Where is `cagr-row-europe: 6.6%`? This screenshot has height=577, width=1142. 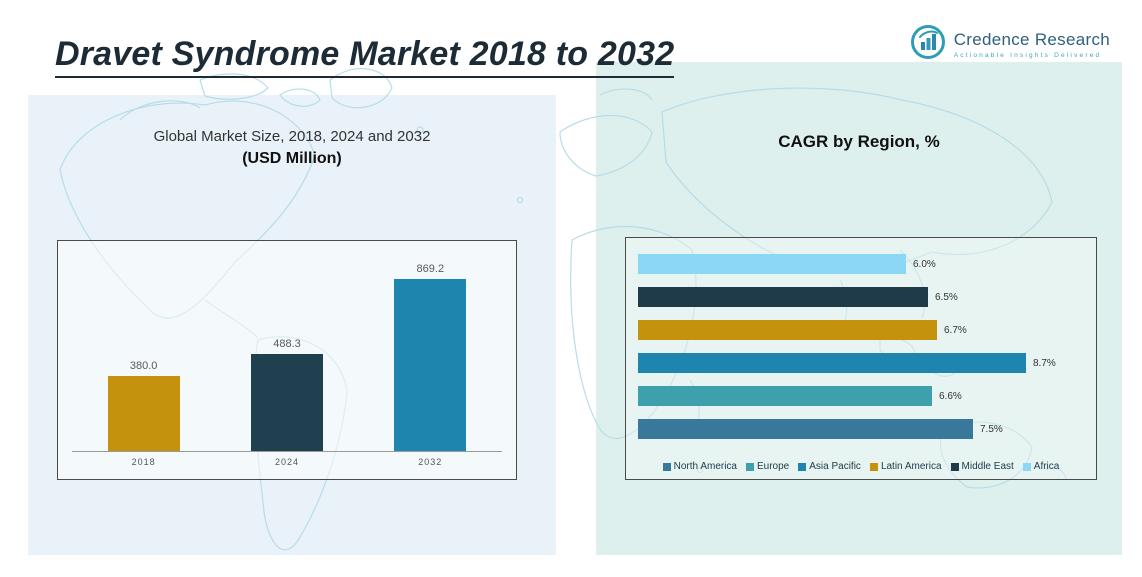 cagr-row-europe: 6.6% is located at coordinates (863, 396).